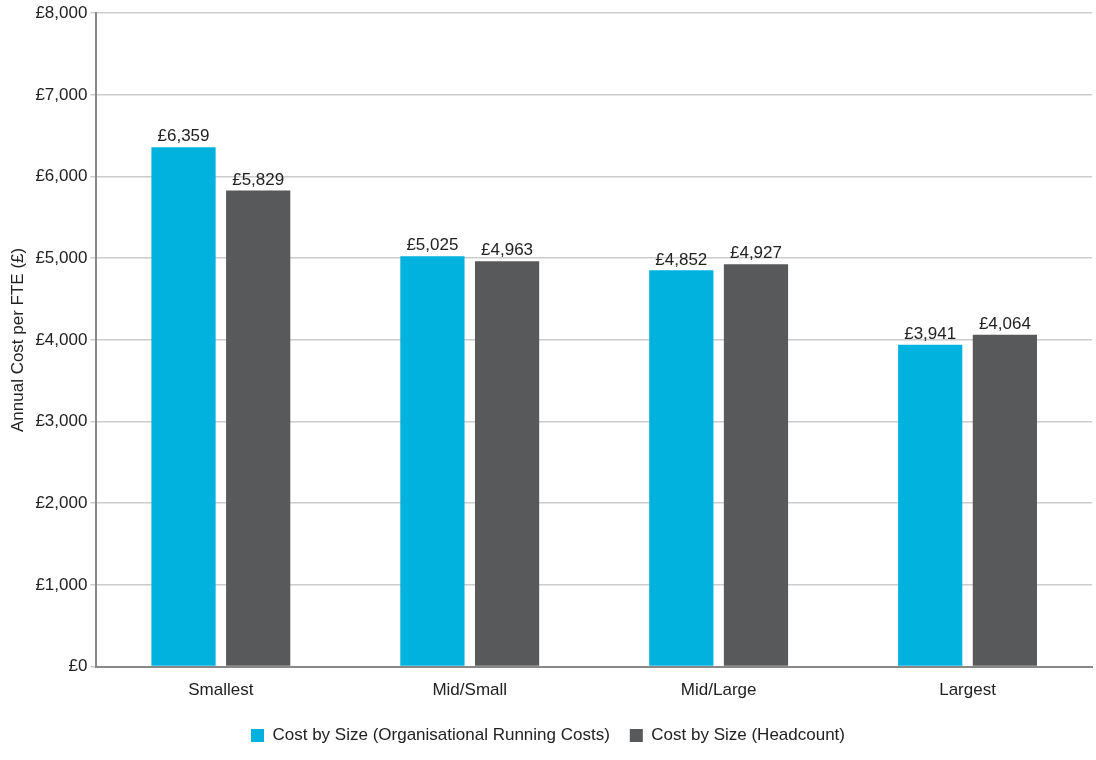 The image size is (1096, 760). What do you see at coordinates (968, 690) in the screenshot?
I see `x-tick-label: Largest` at bounding box center [968, 690].